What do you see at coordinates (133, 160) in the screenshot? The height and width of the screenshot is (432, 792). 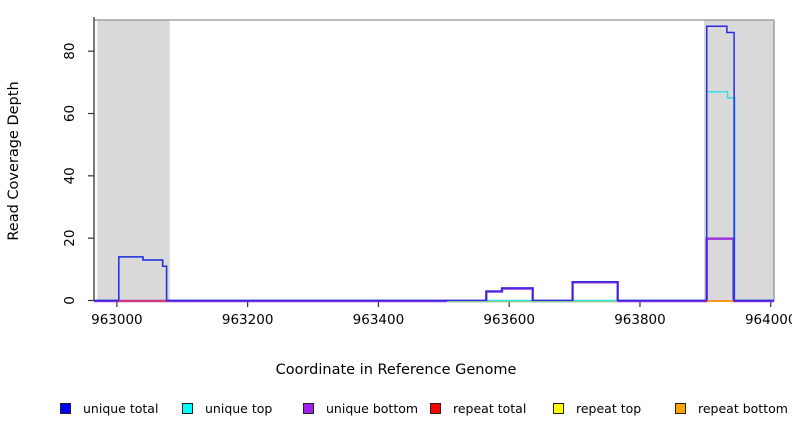 I see `left-gray-band` at bounding box center [133, 160].